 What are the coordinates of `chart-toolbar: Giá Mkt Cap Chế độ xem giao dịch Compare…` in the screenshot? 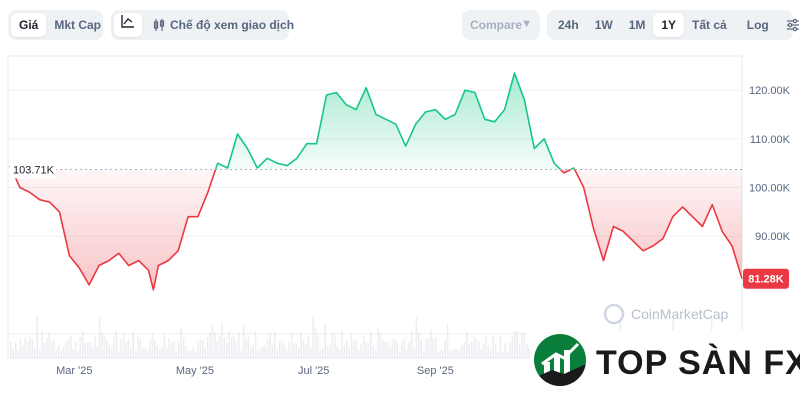 It's located at (400, 25).